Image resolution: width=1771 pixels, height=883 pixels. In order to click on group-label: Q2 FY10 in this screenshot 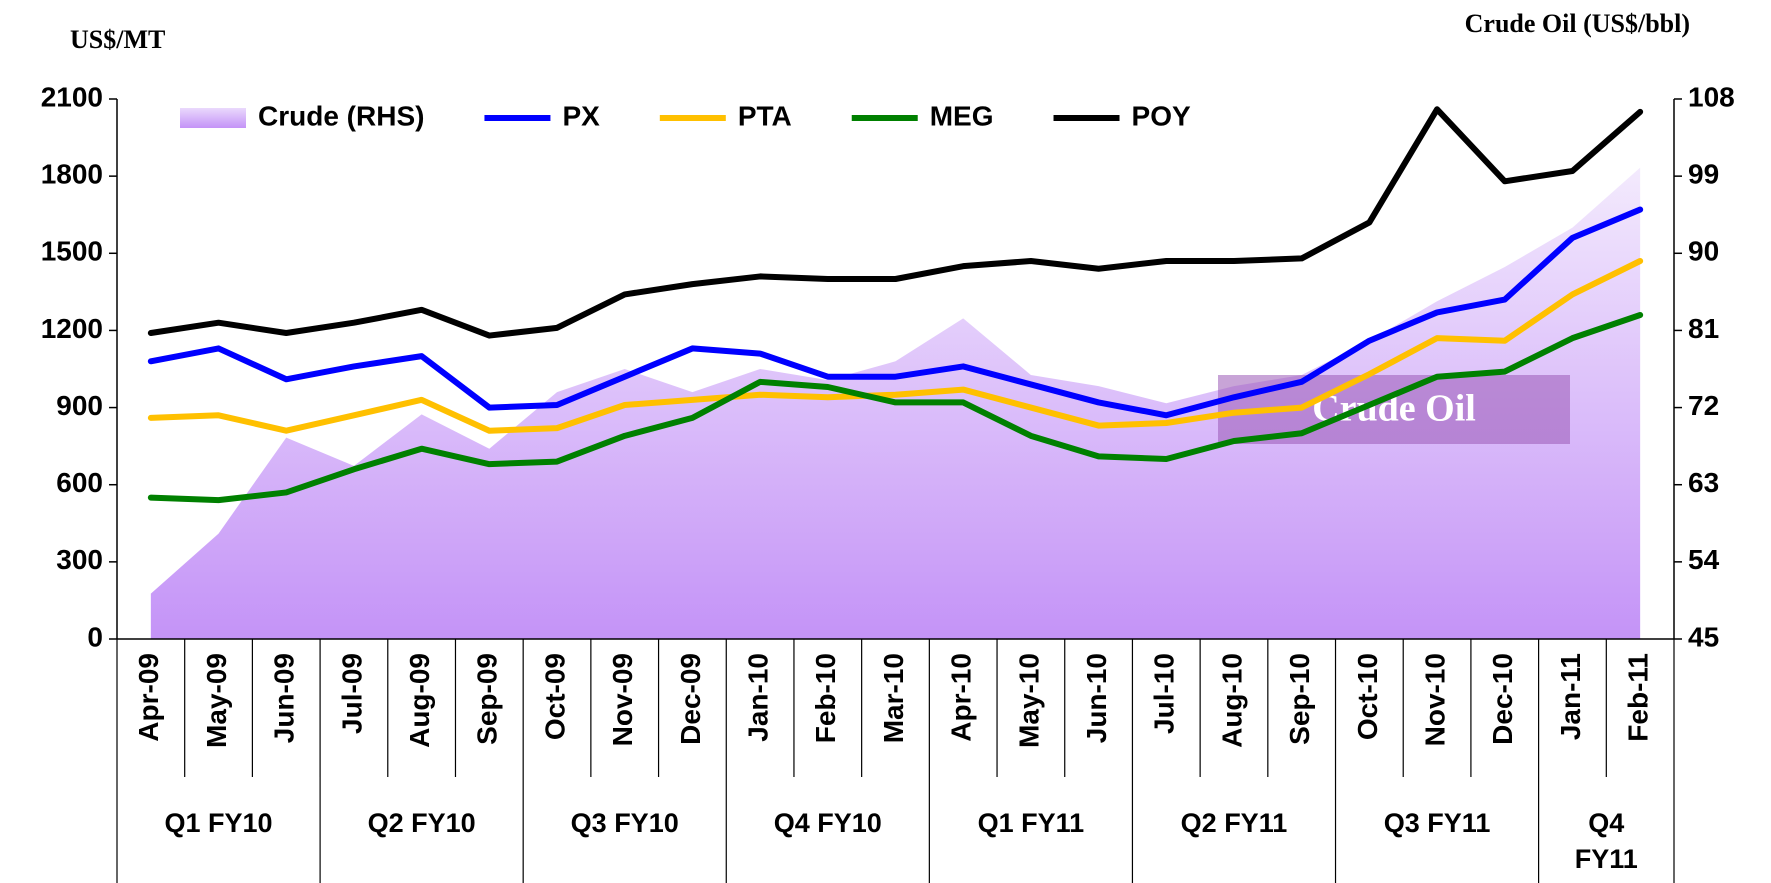, I will do `click(421, 823)`.